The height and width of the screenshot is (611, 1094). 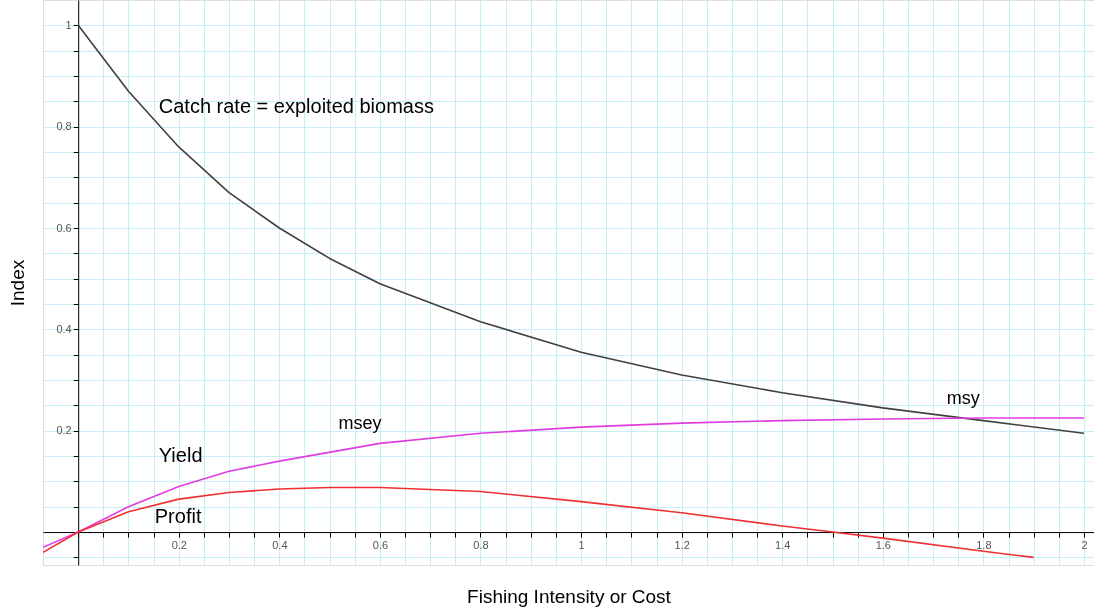 I want to click on series-label: Yield, so click(x=180, y=455).